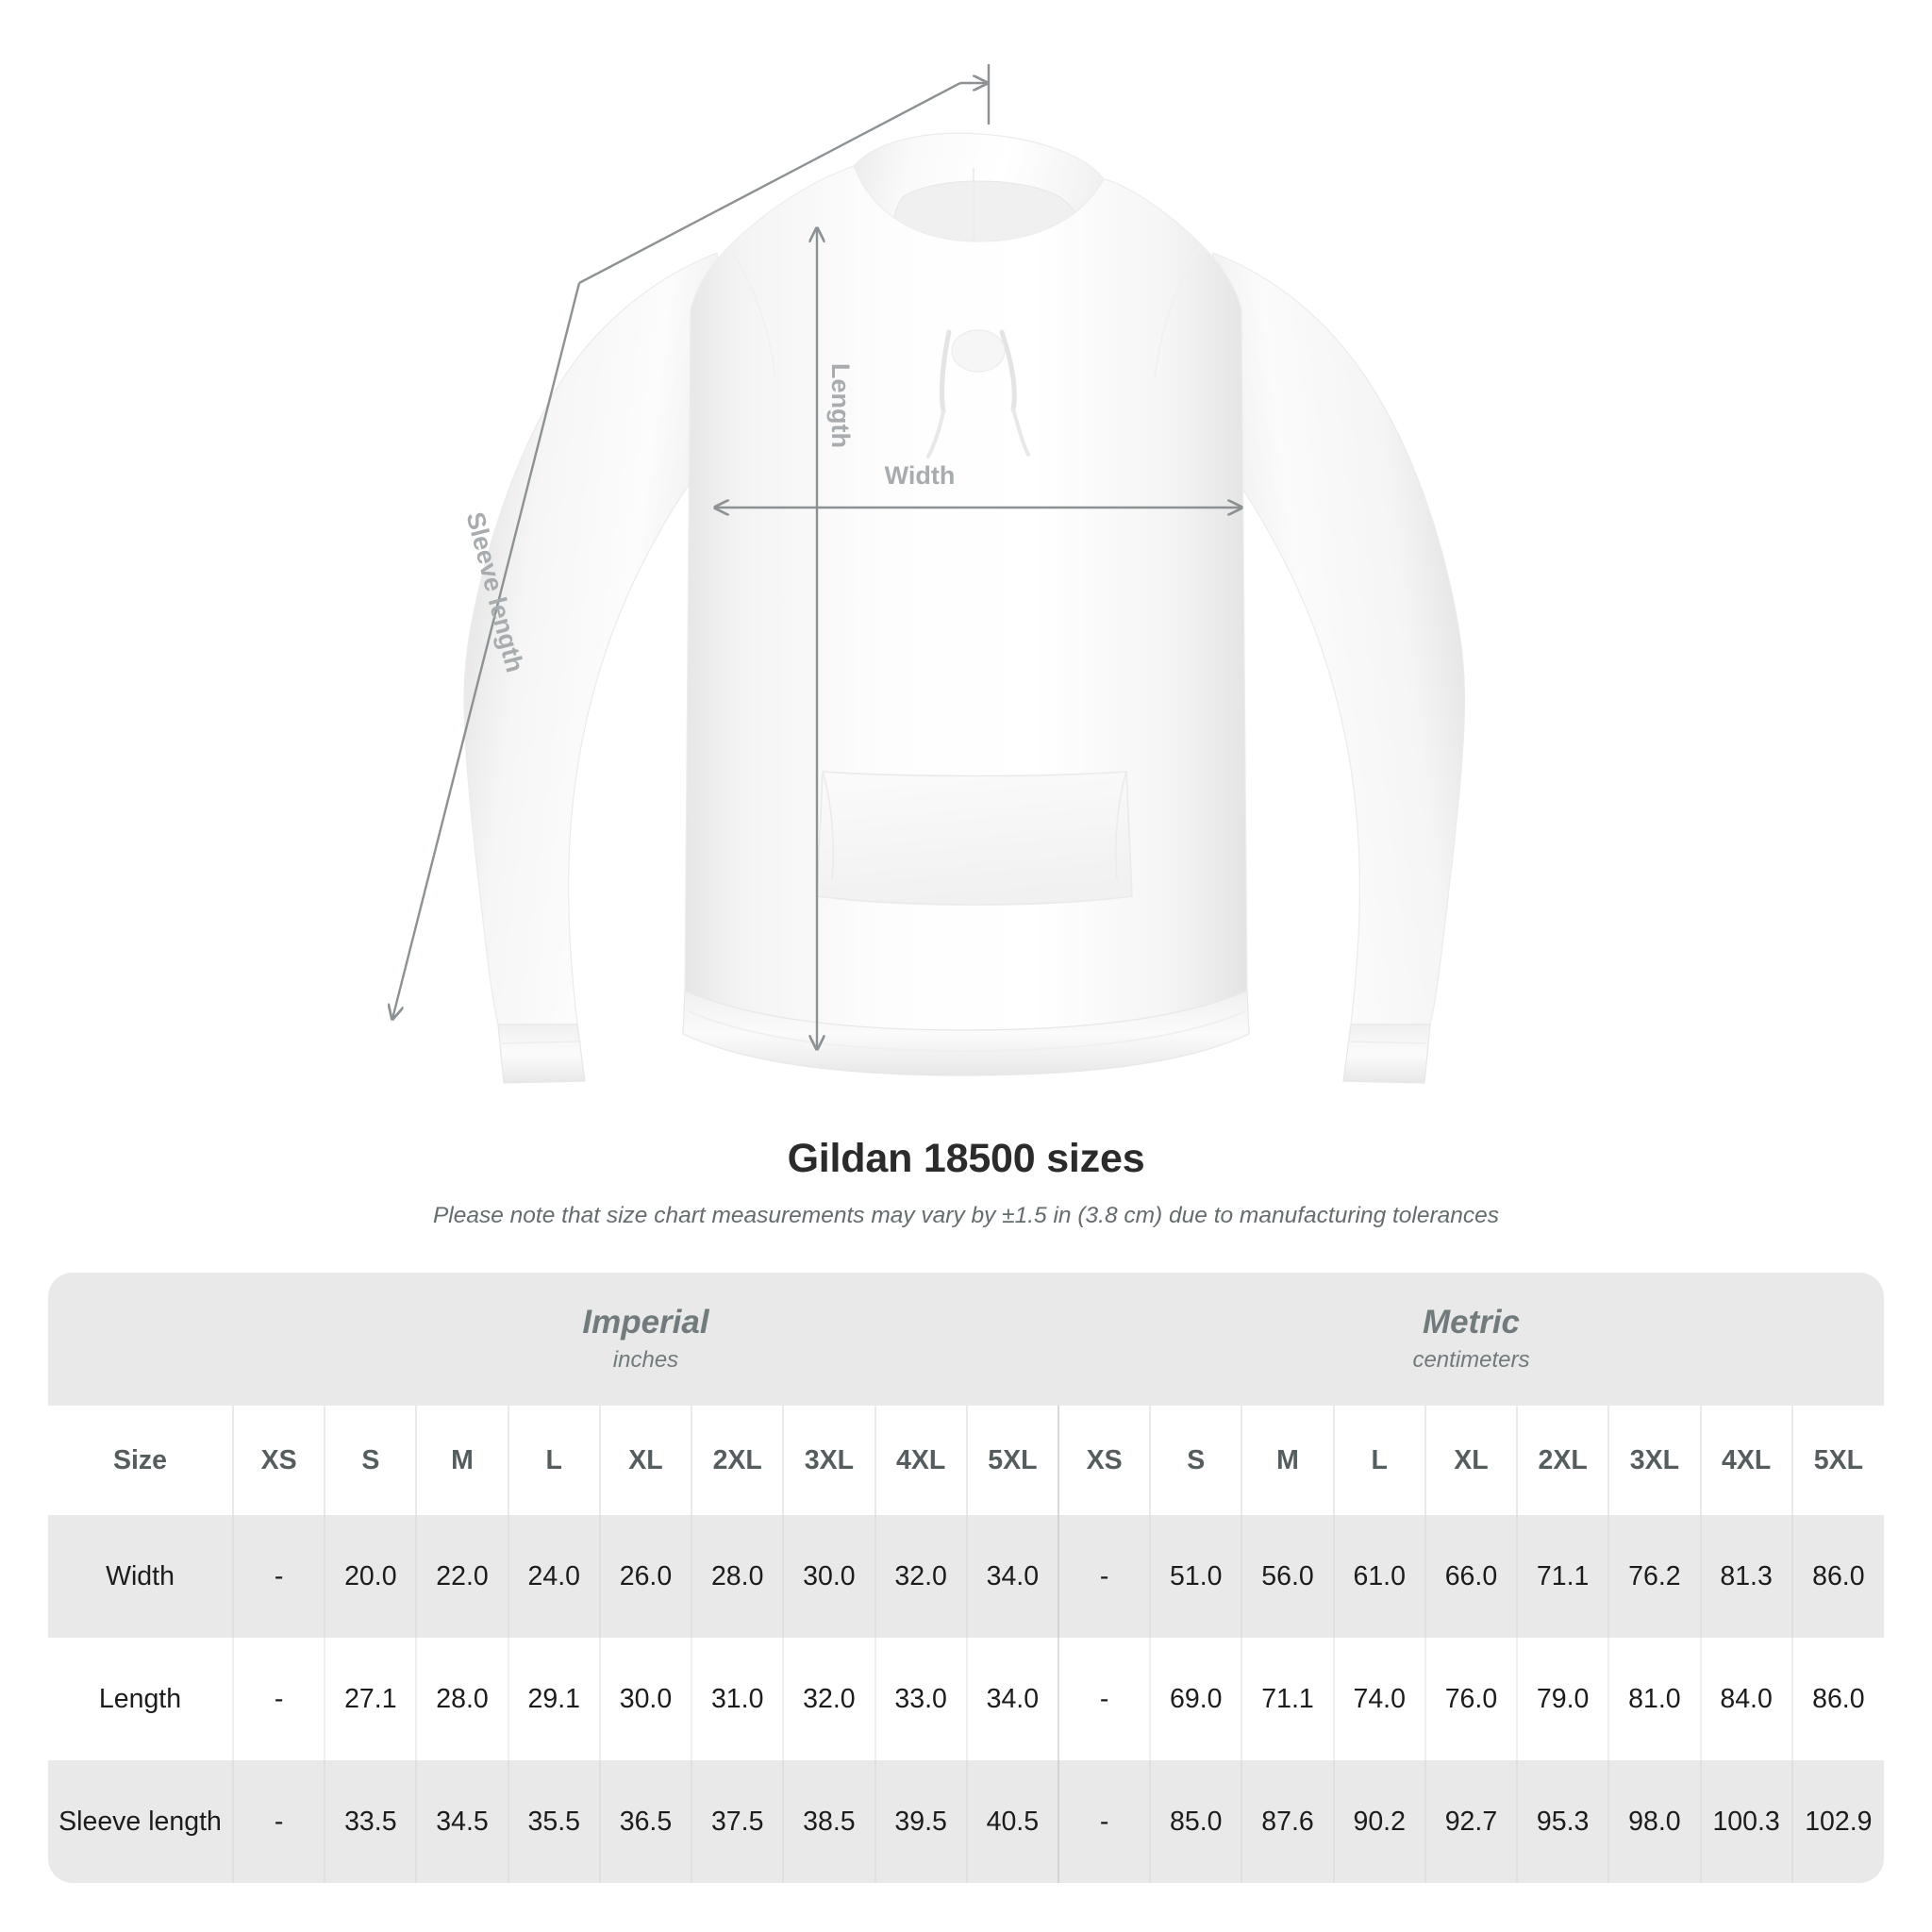  What do you see at coordinates (645, 1361) in the screenshot?
I see `unit-sub-imperial: inches` at bounding box center [645, 1361].